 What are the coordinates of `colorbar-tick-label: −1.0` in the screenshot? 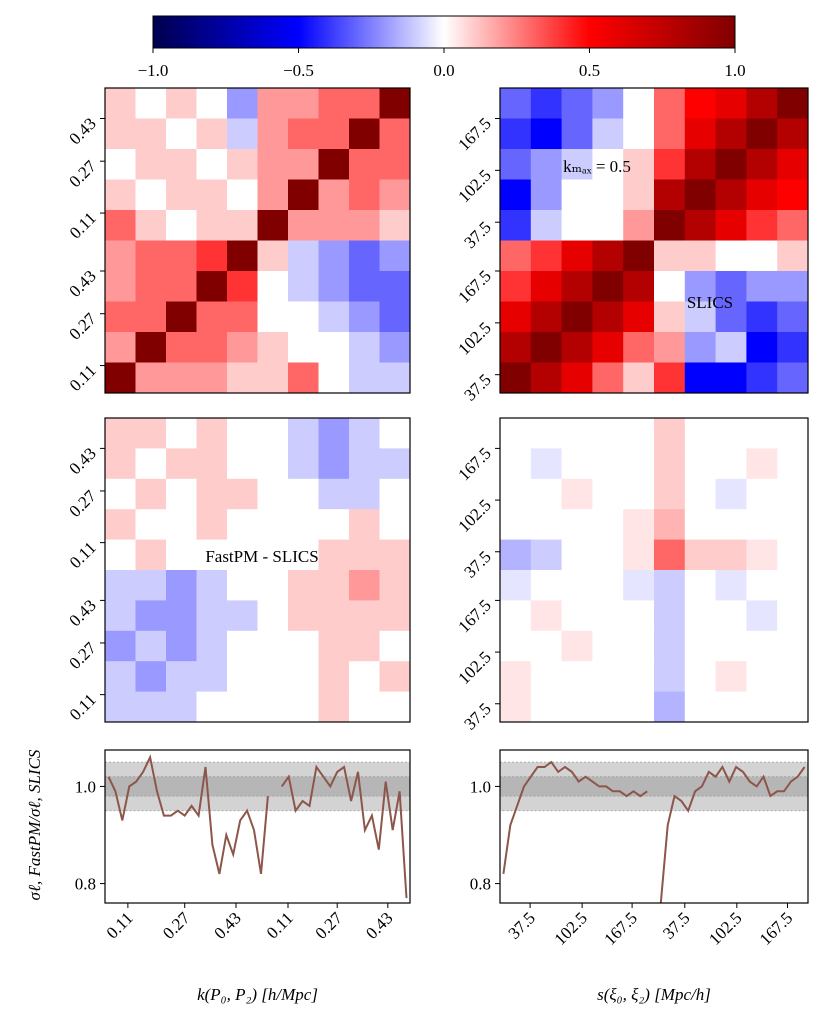 It's located at (153, 70).